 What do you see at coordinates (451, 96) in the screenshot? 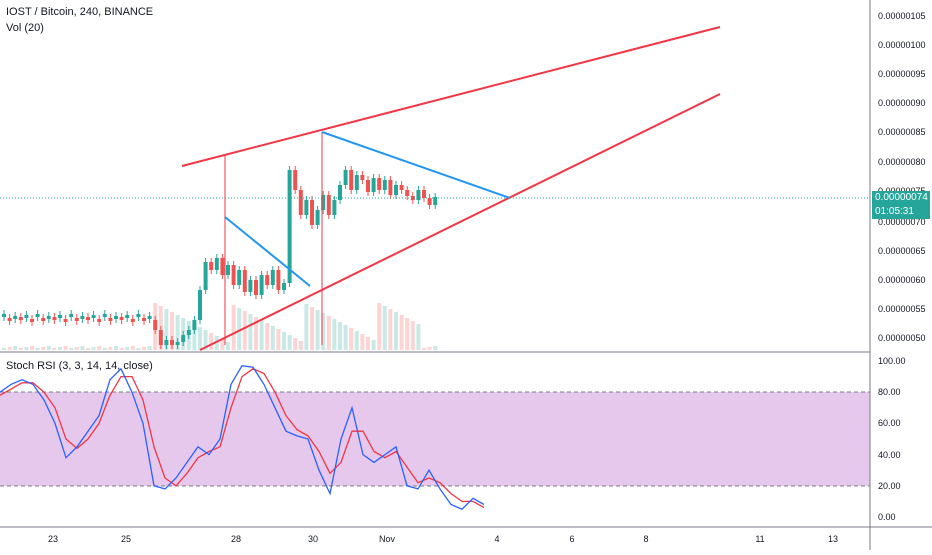
I see `upper-channel-trendline` at bounding box center [451, 96].